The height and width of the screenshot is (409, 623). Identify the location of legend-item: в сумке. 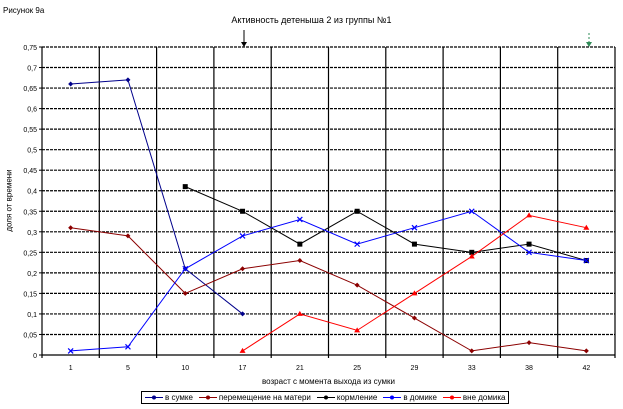
(169, 397).